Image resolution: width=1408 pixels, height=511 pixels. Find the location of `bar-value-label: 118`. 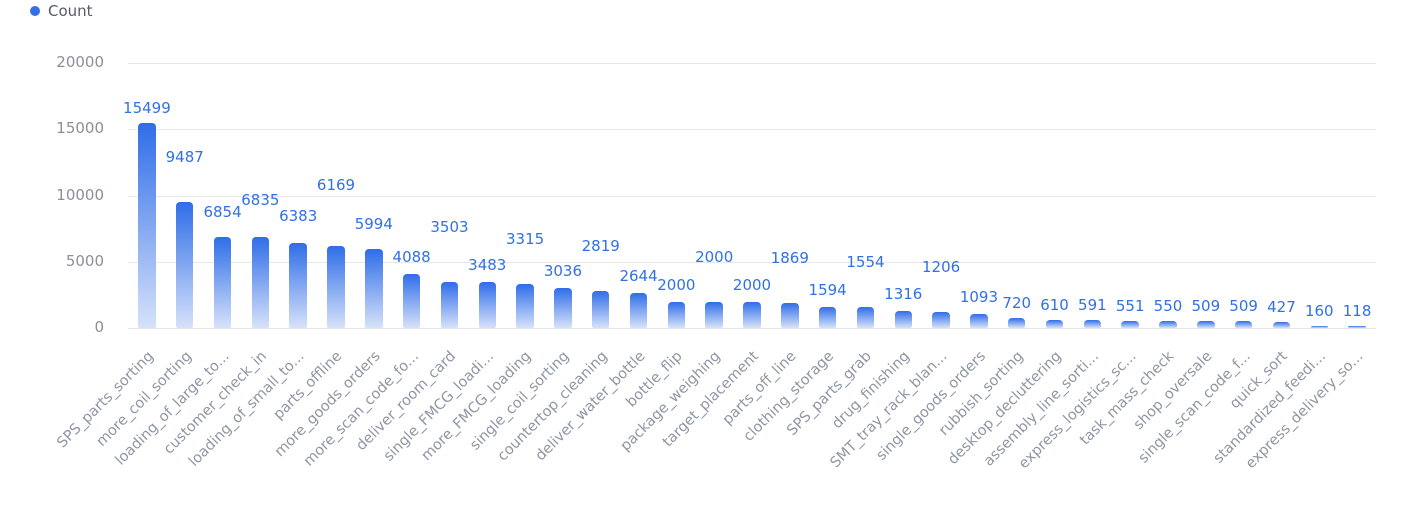

bar-value-label: 118 is located at coordinates (1357, 311).